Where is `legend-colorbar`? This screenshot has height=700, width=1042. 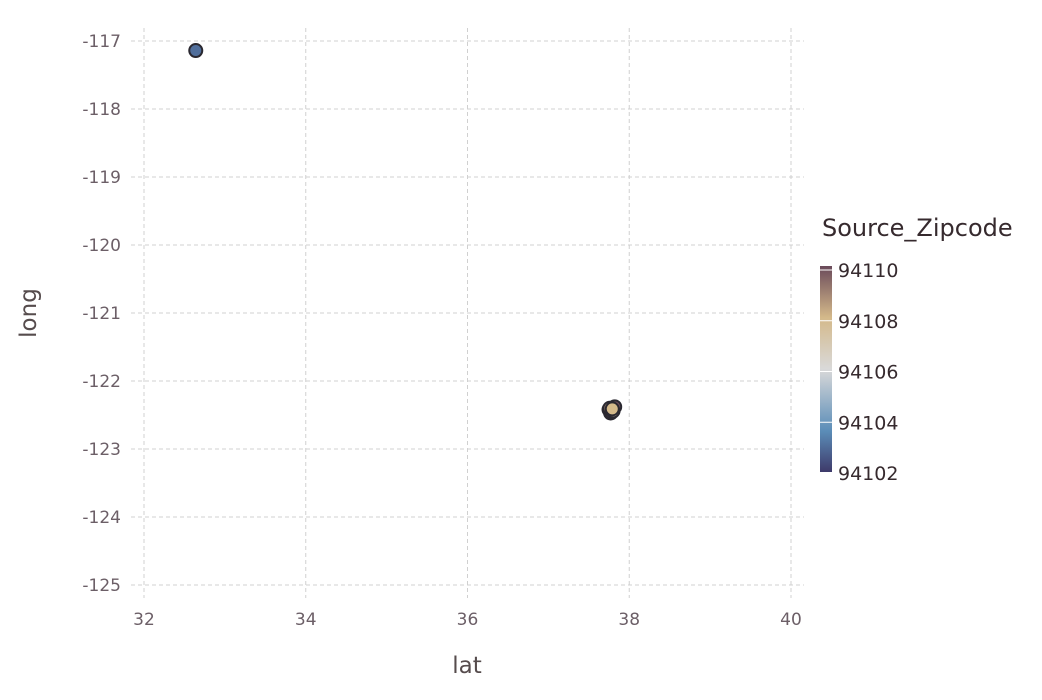
legend-colorbar is located at coordinates (826, 369).